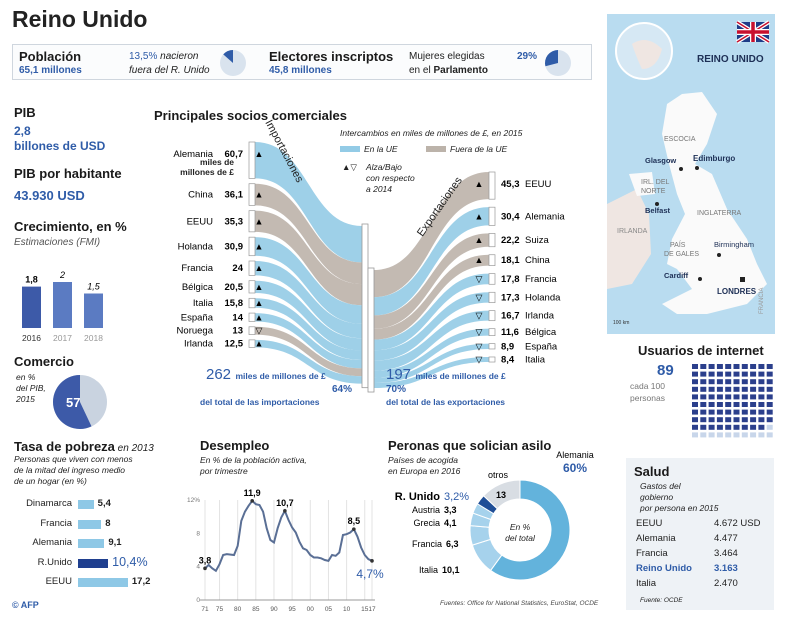 This screenshot has width=786, height=620. I want to click on import-value: 60,7, so click(234, 154).